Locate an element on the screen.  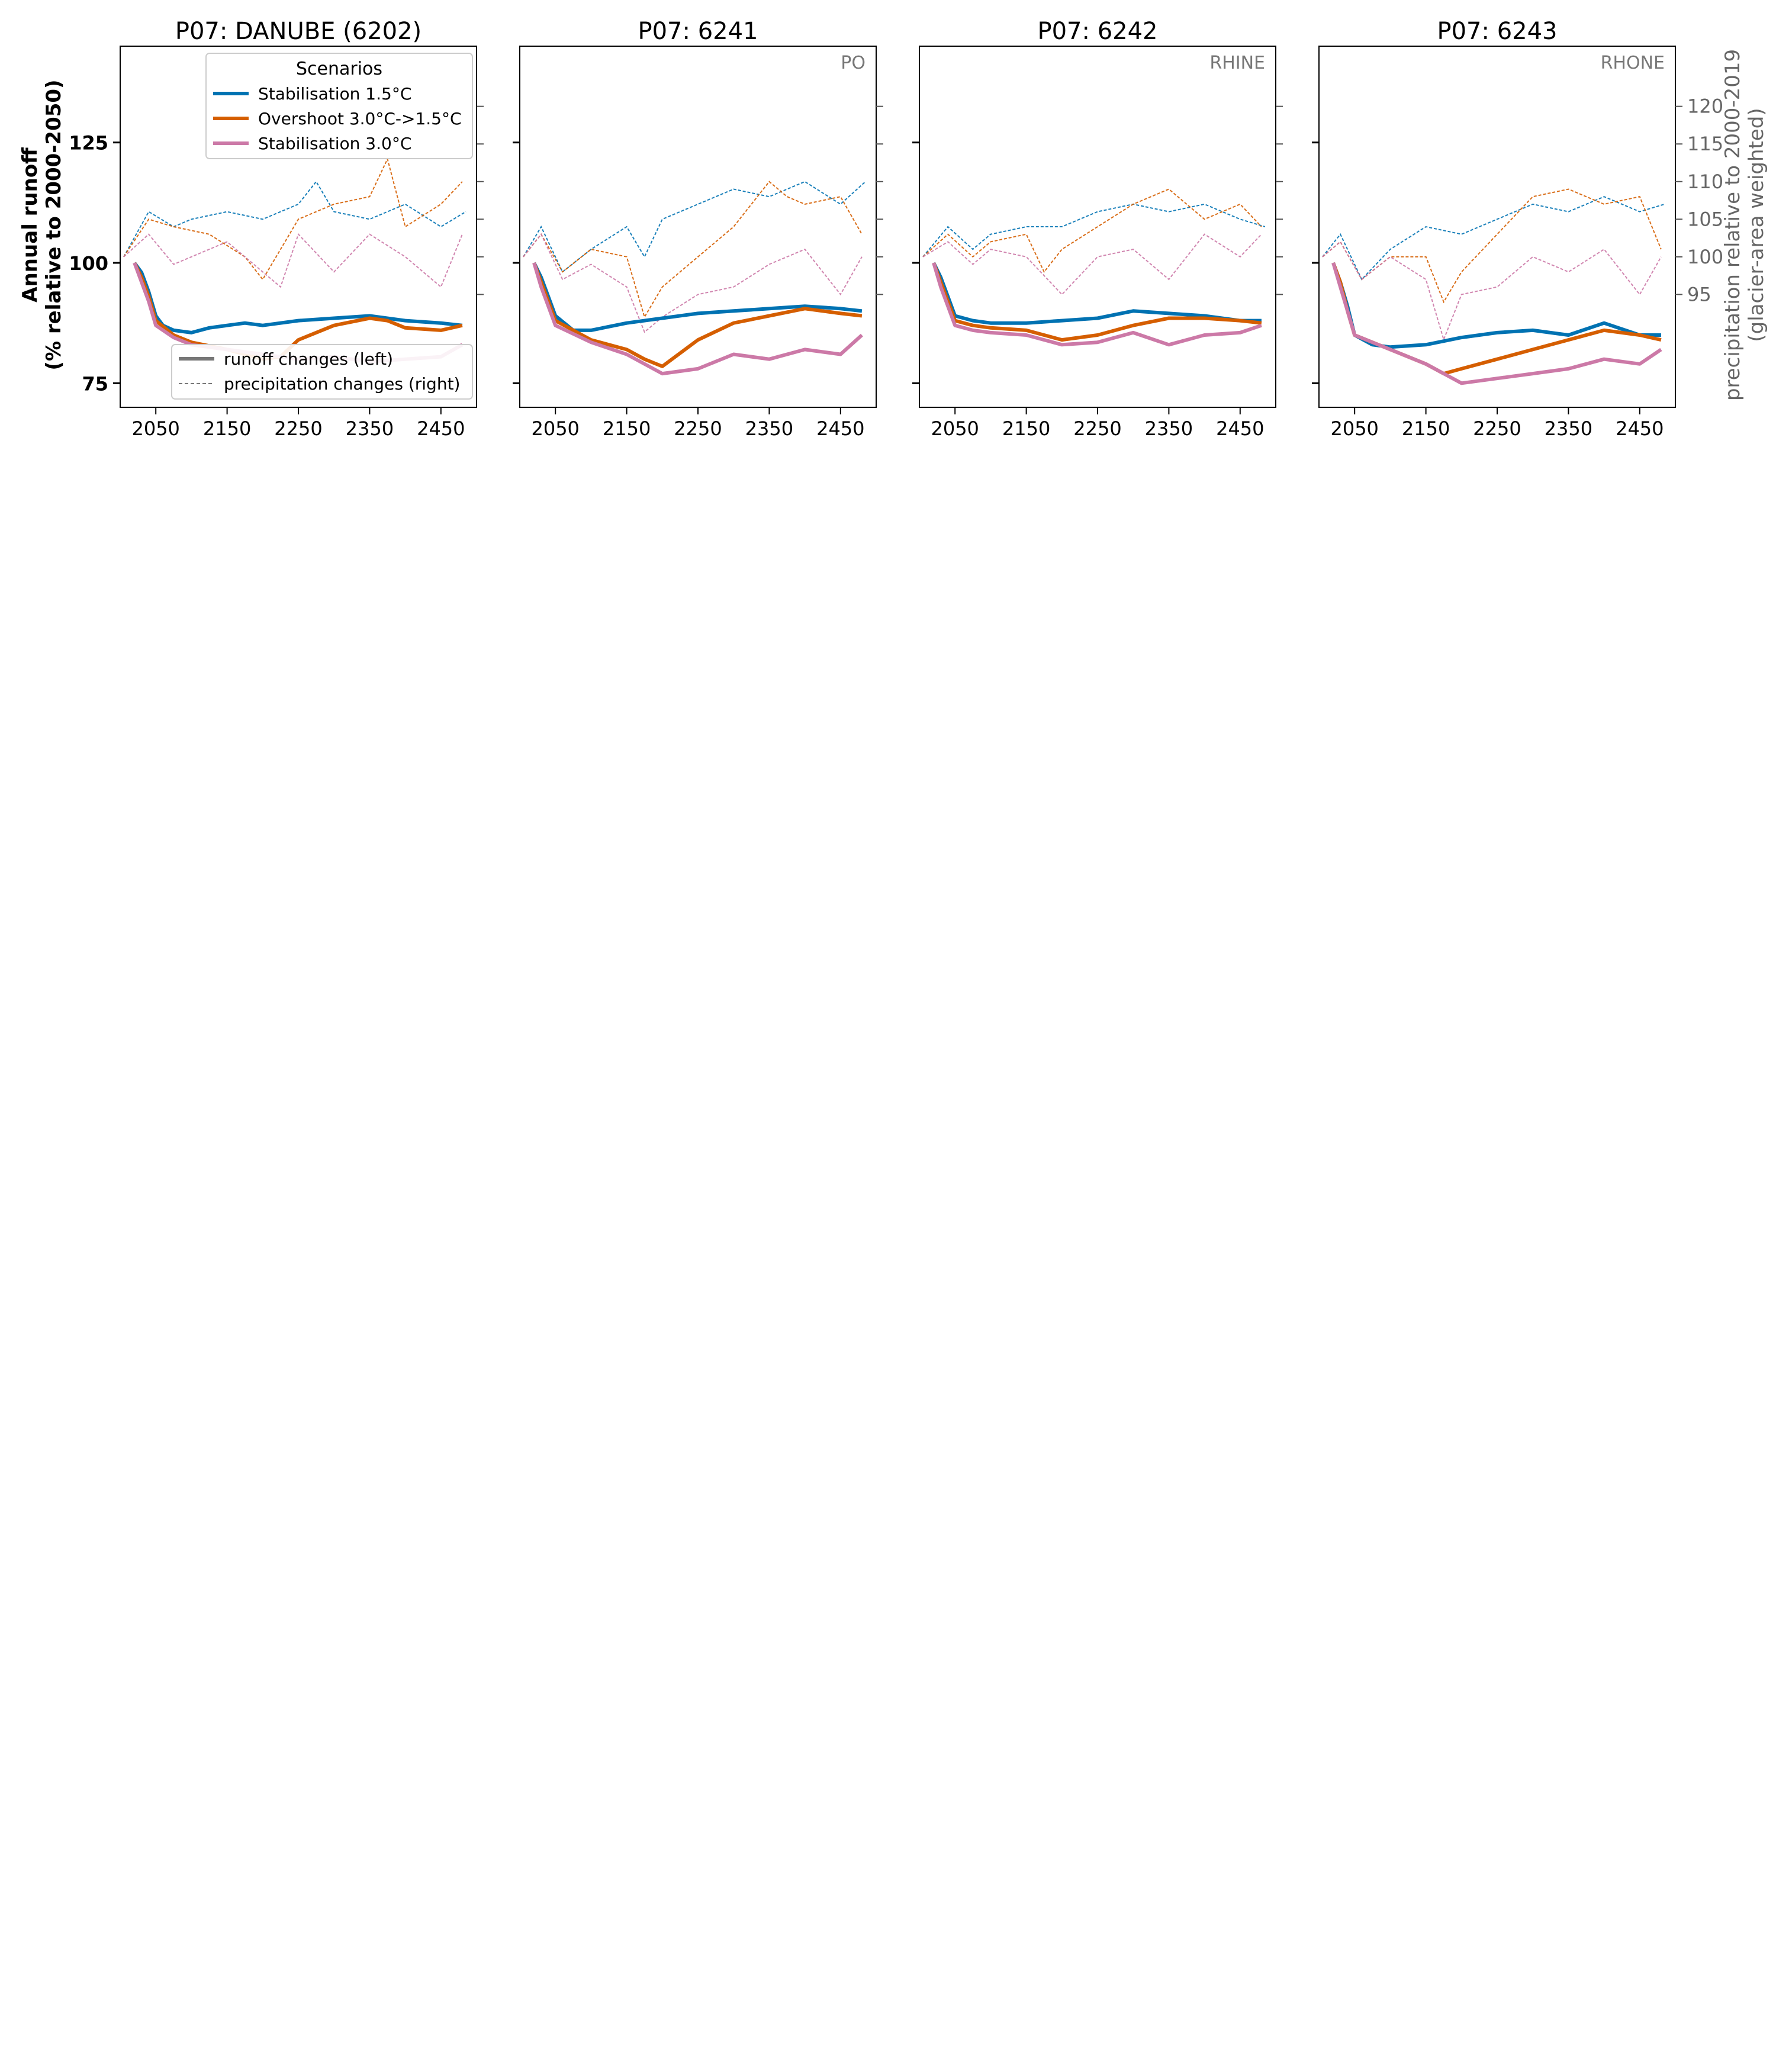
left-axis-label-line-2: (% relative to 2000-2050) is located at coordinates (54, 224).